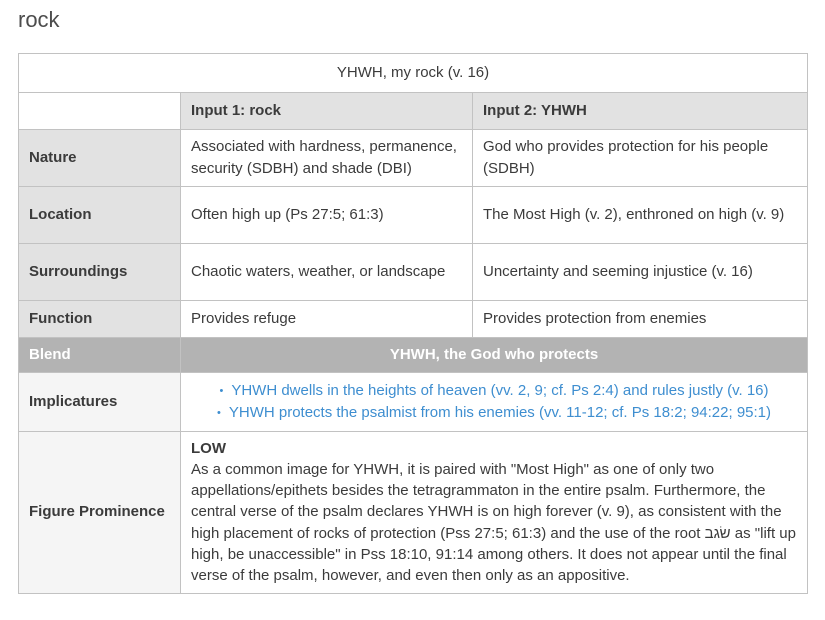 The image size is (825, 620). I want to click on row-label-surroundings: Surroundings, so click(99, 271).